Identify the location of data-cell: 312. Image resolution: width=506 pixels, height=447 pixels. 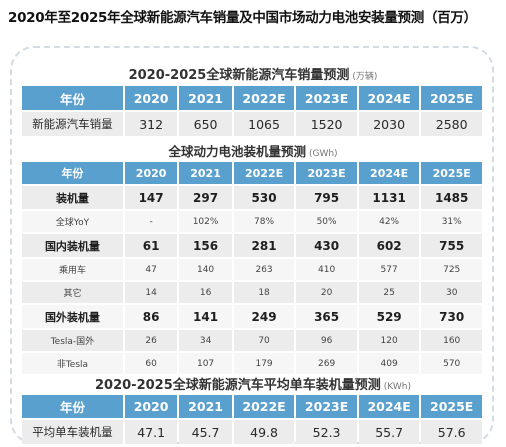
(151, 124).